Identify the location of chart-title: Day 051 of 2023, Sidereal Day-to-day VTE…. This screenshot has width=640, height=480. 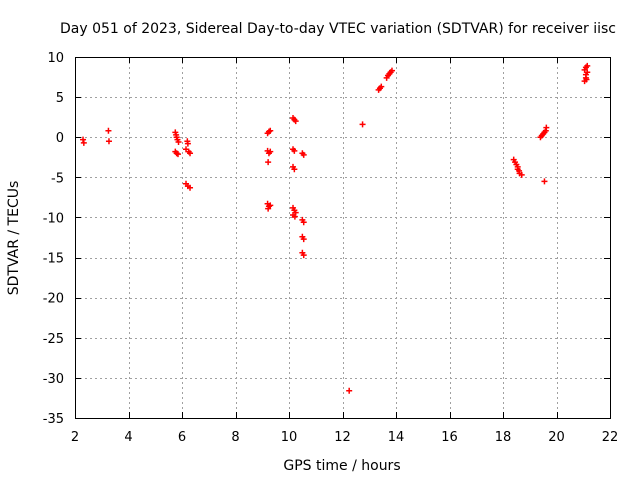
(338, 29).